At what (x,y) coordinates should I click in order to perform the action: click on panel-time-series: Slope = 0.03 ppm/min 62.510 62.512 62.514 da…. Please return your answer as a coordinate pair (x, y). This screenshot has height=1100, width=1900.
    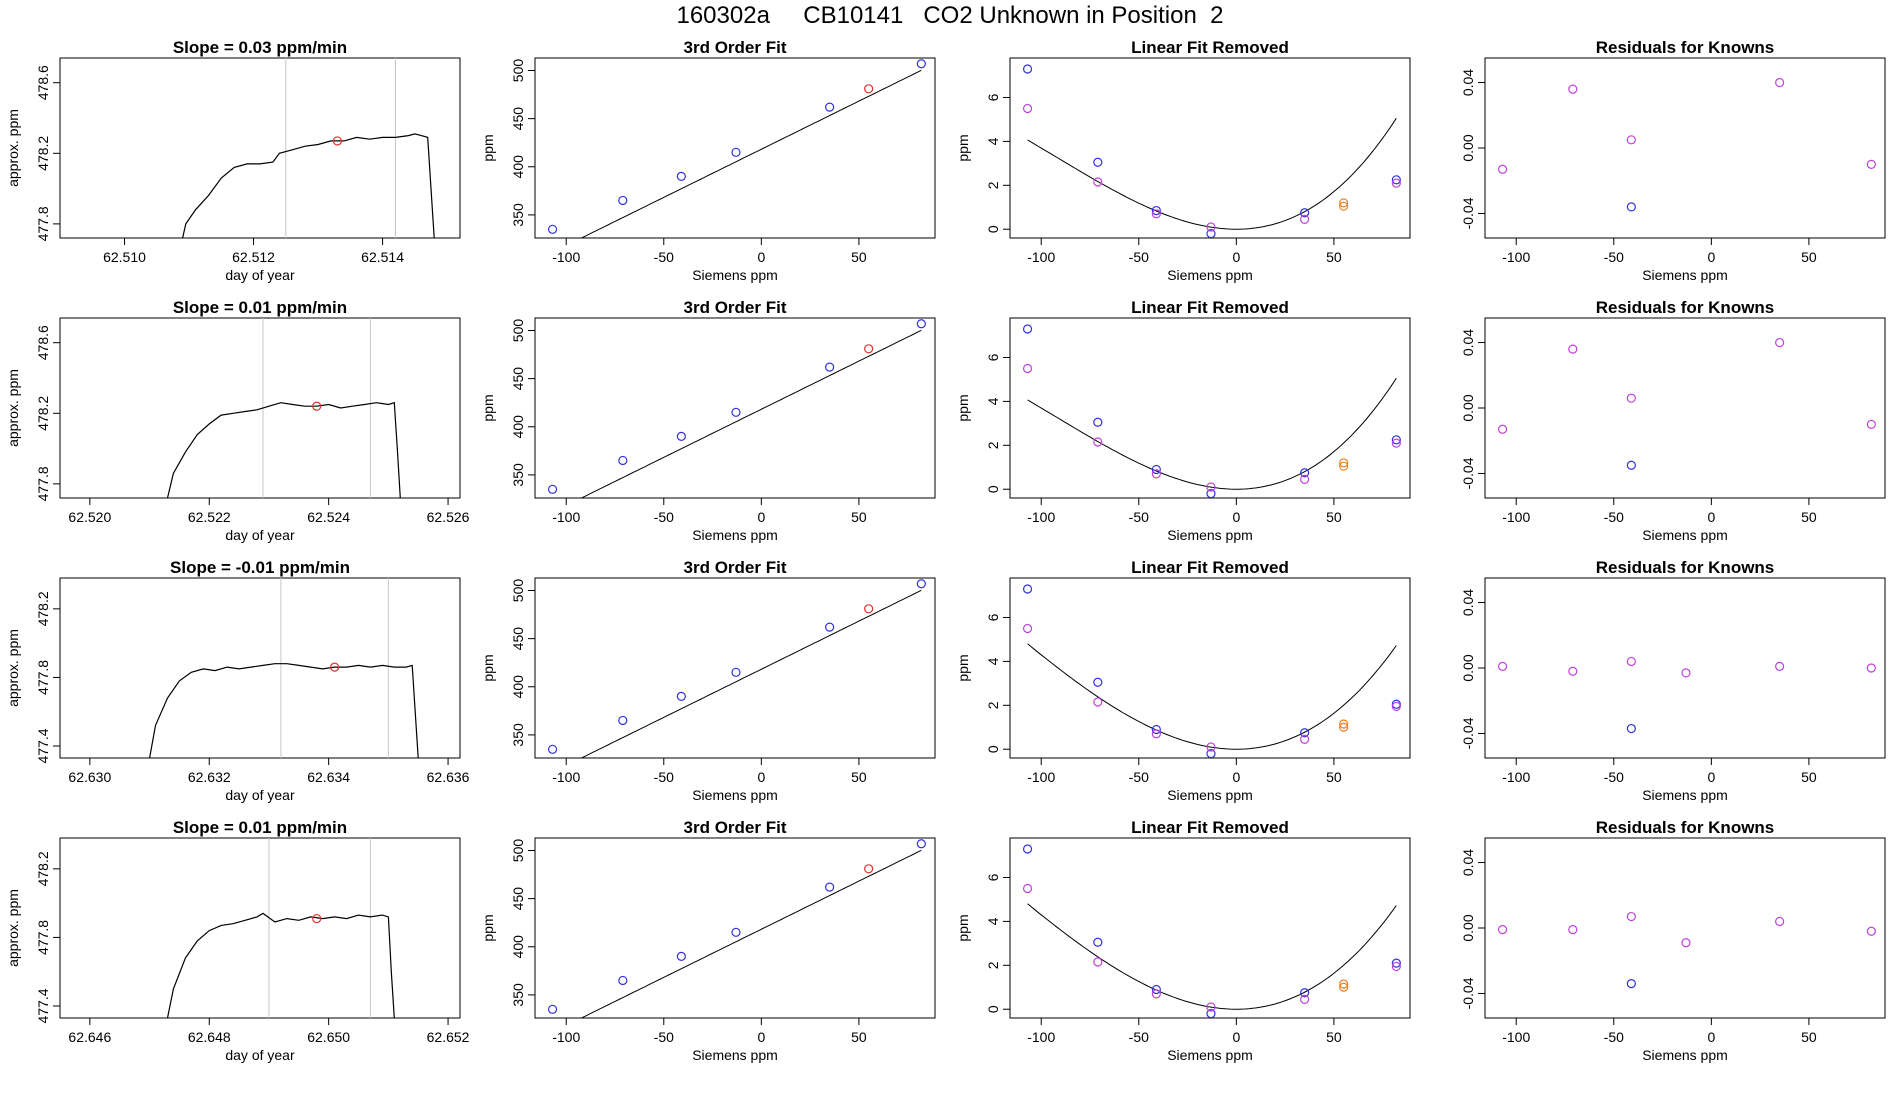
    Looking at the image, I should click on (233, 160).